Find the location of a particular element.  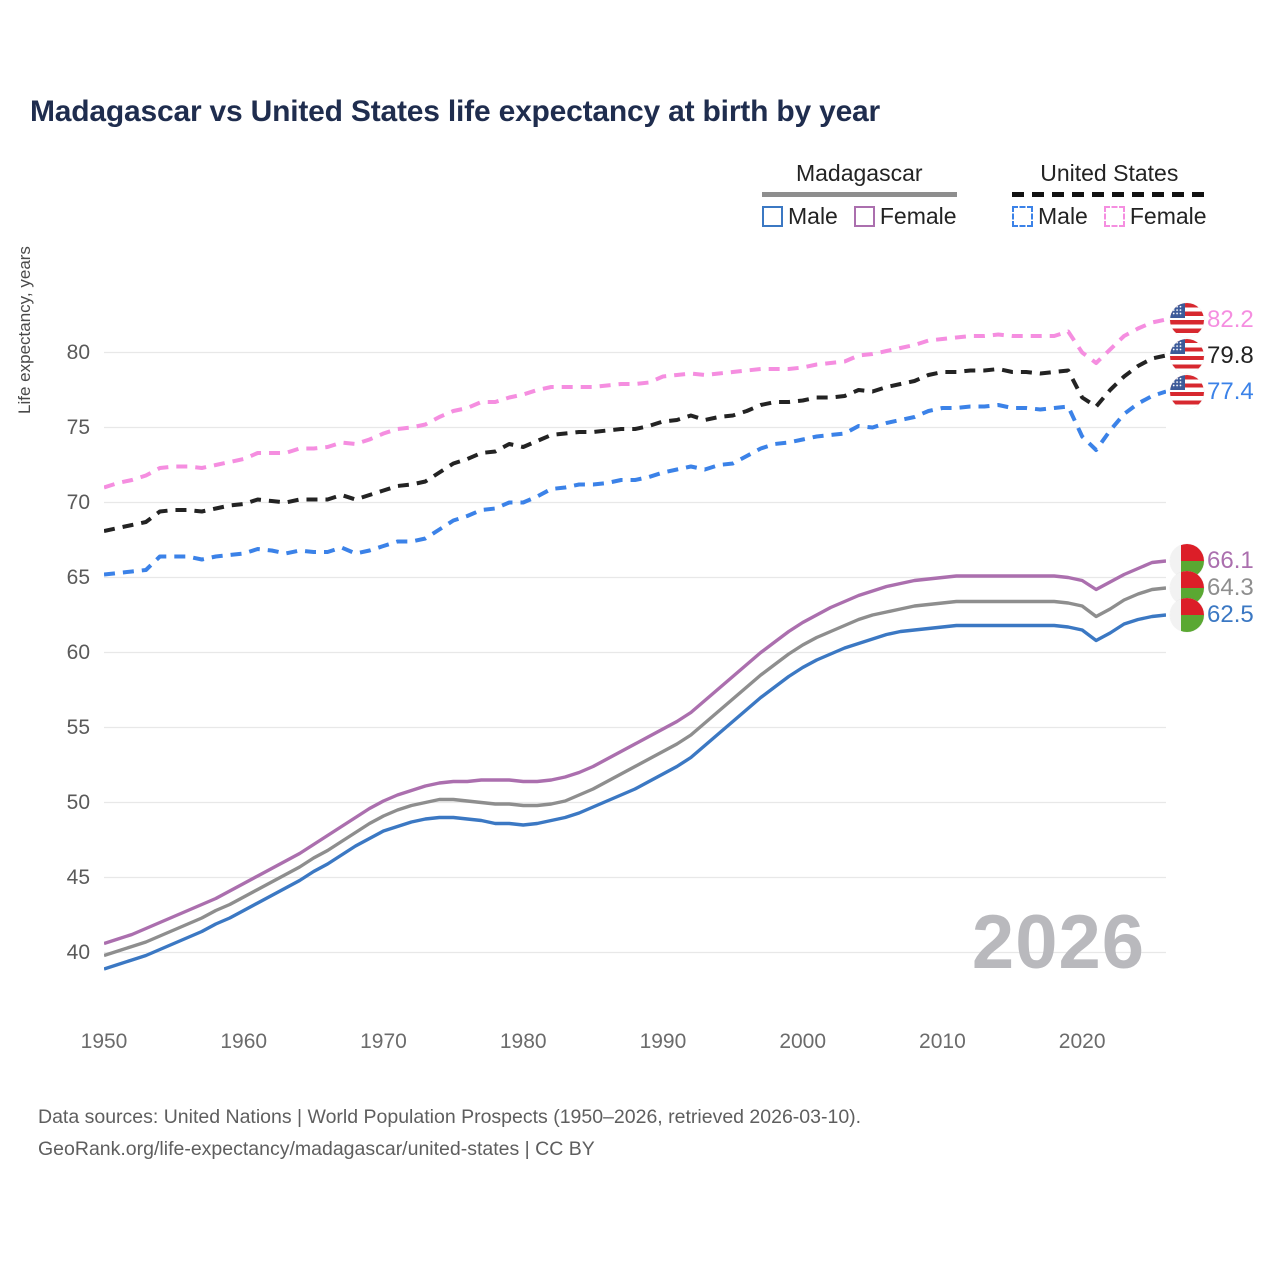

series-end-label: 62.5 is located at coordinates (1212, 615).